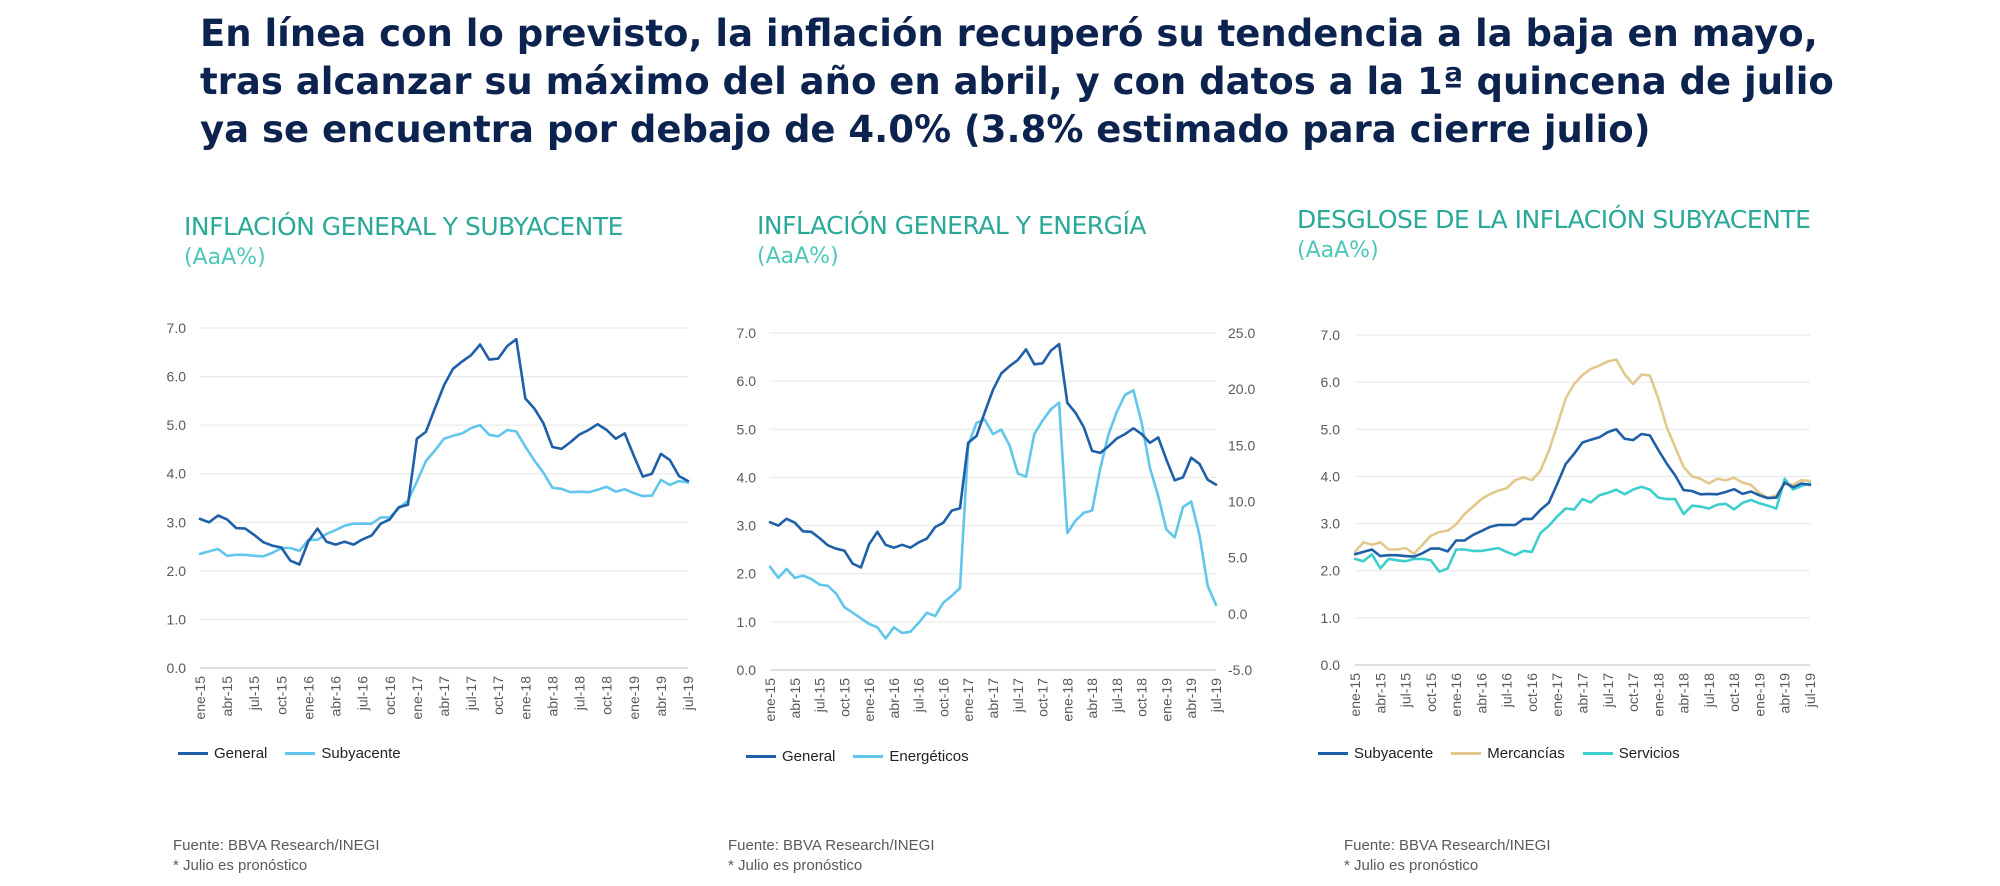 This screenshot has width=2000, height=886. Describe the element at coordinates (661, 696) in the screenshot. I see `chart1-xtick-label: abr-19` at that location.